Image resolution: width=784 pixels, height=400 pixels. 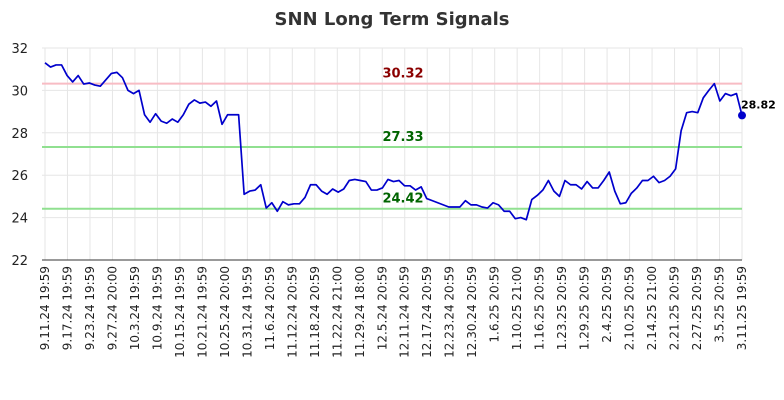 What do you see at coordinates (427, 312) in the screenshot?
I see `x-tick-label: 12.17.24 20:59` at bounding box center [427, 312].